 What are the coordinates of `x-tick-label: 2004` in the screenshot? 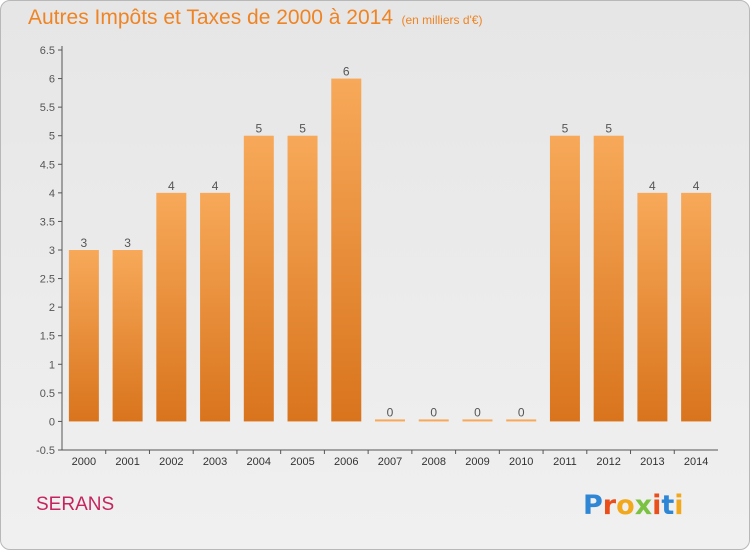 It's located at (259, 462).